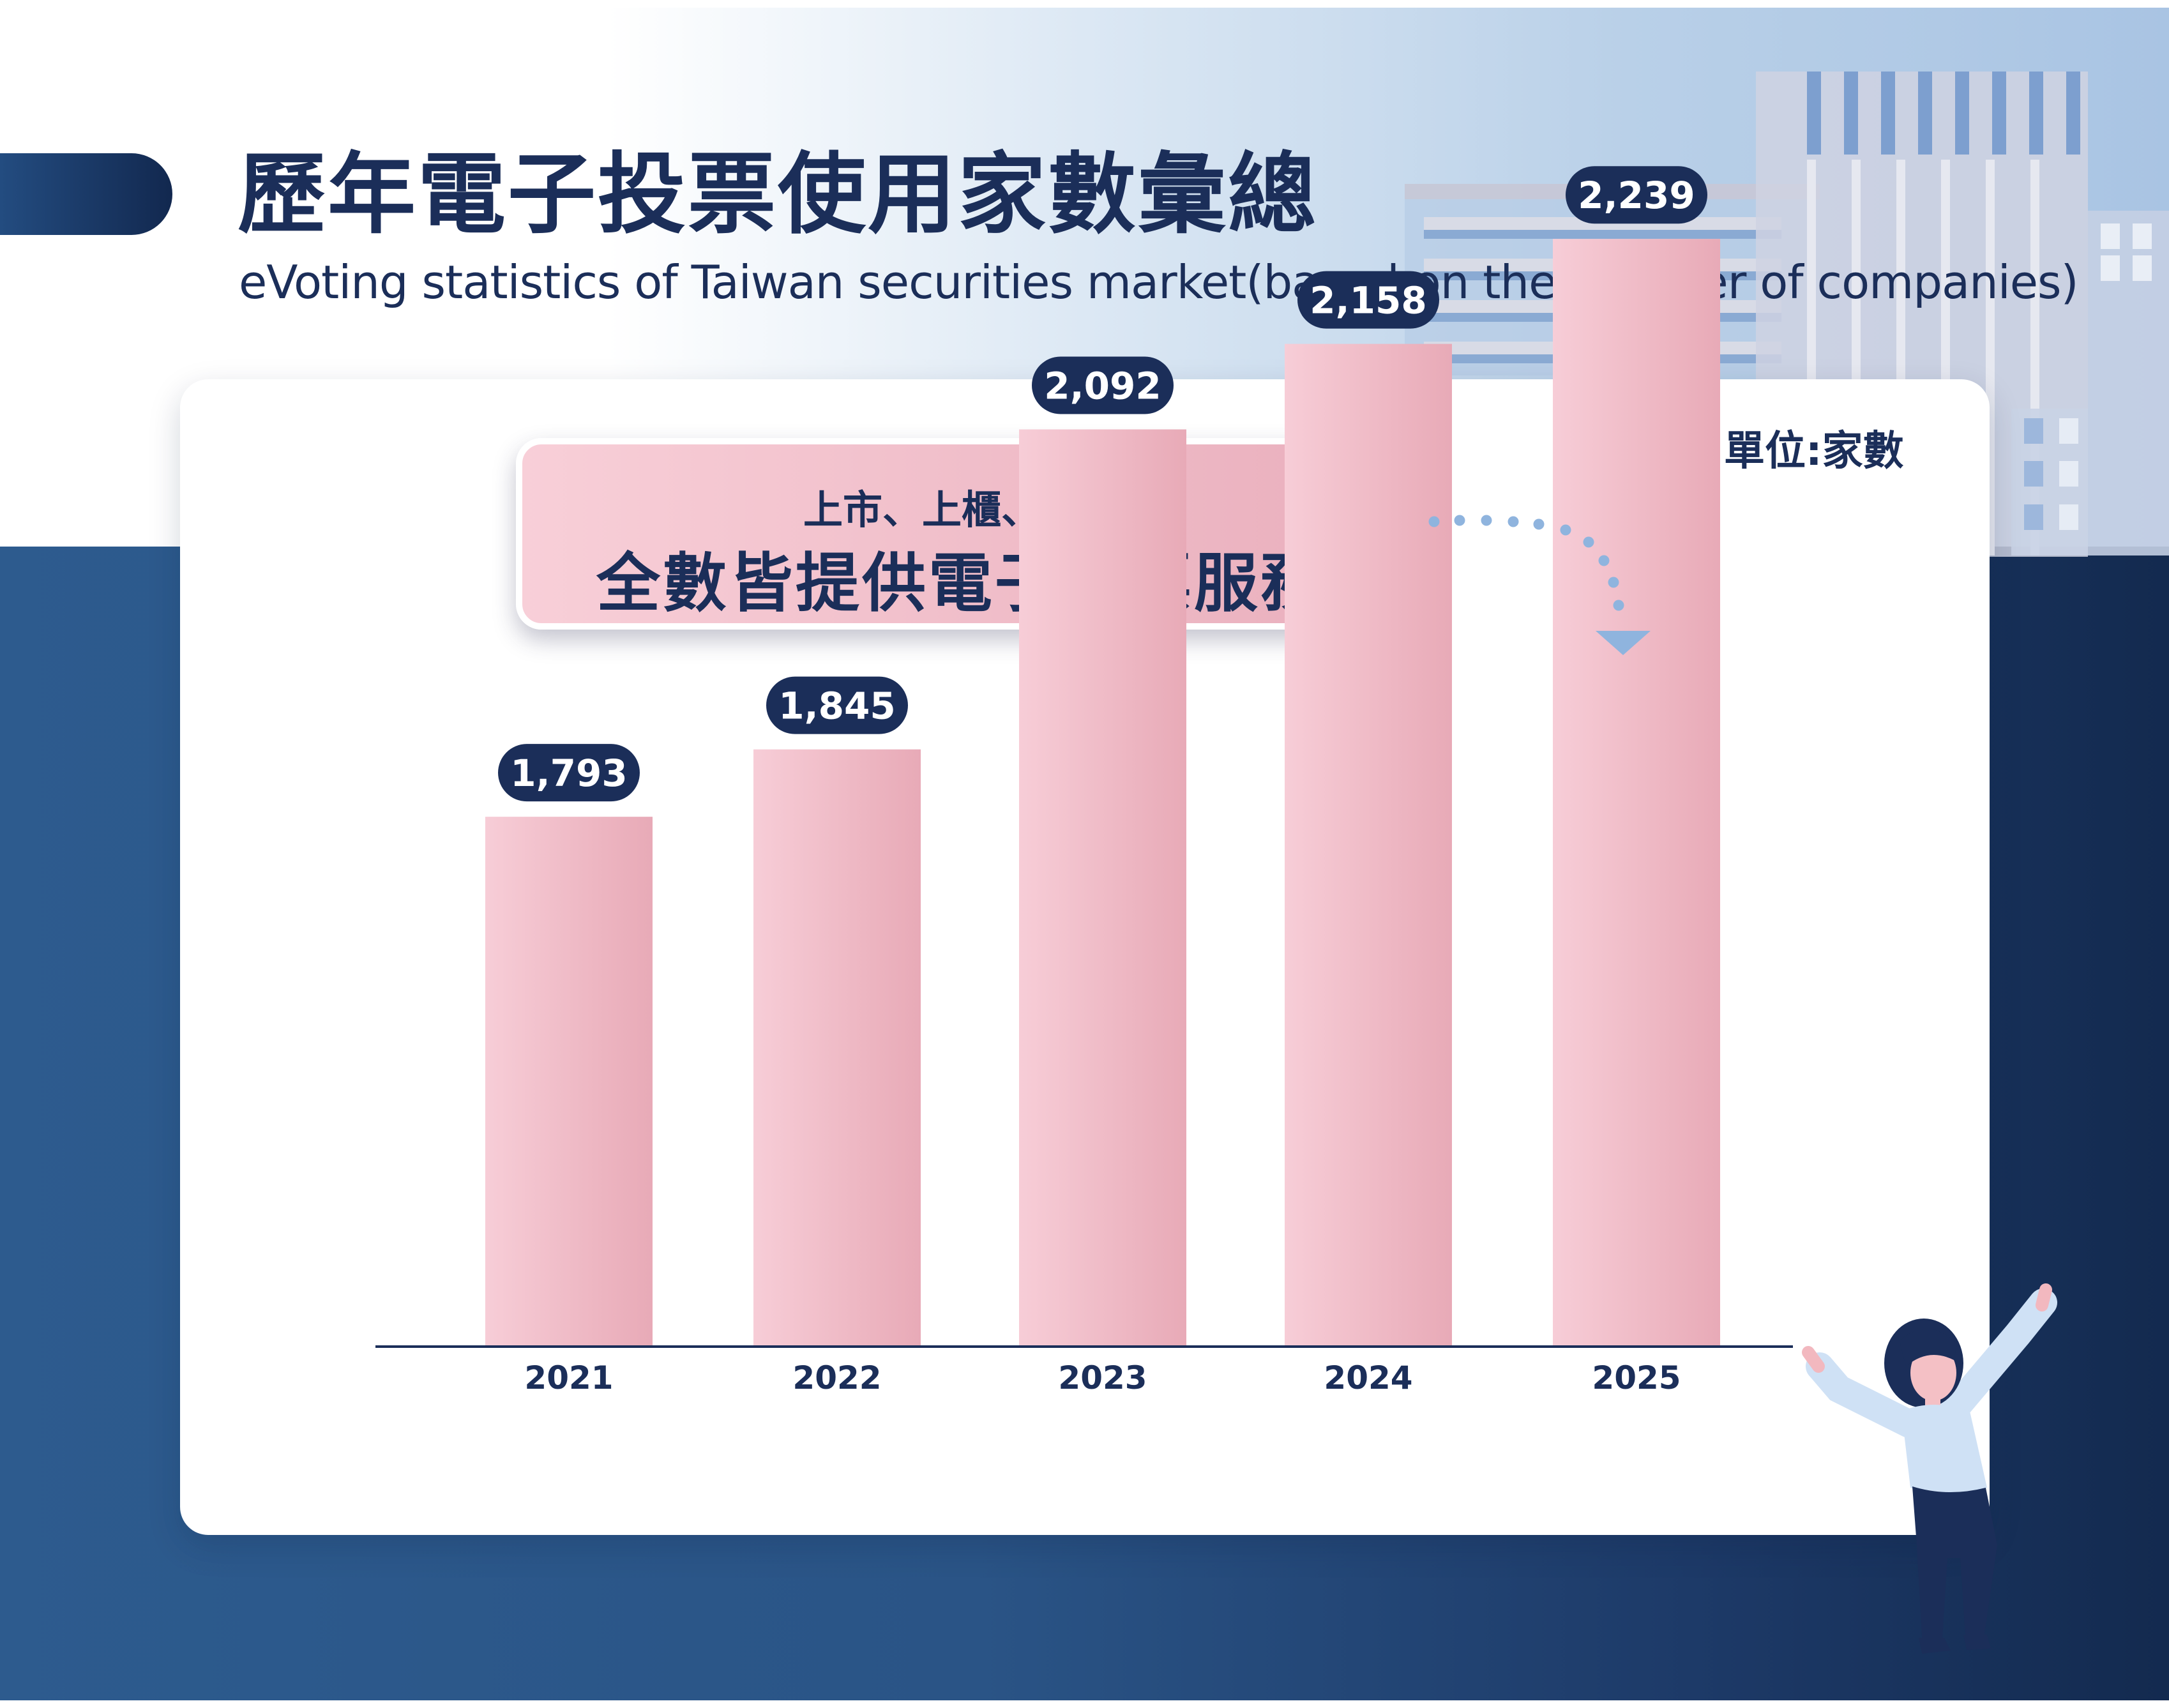  Describe the element at coordinates (1102, 1377) in the screenshot. I see `x-tick-label: 2023` at that location.